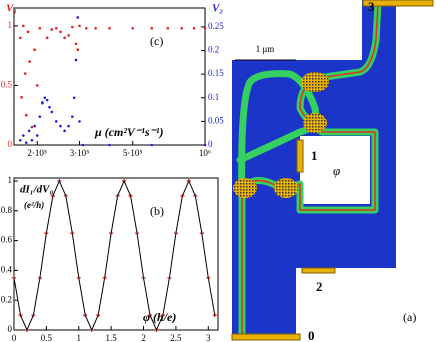 The image size is (436, 342). What do you see at coordinates (213, 50) in the screenshot?
I see `y2-tick-label: 0.2` at bounding box center [213, 50].